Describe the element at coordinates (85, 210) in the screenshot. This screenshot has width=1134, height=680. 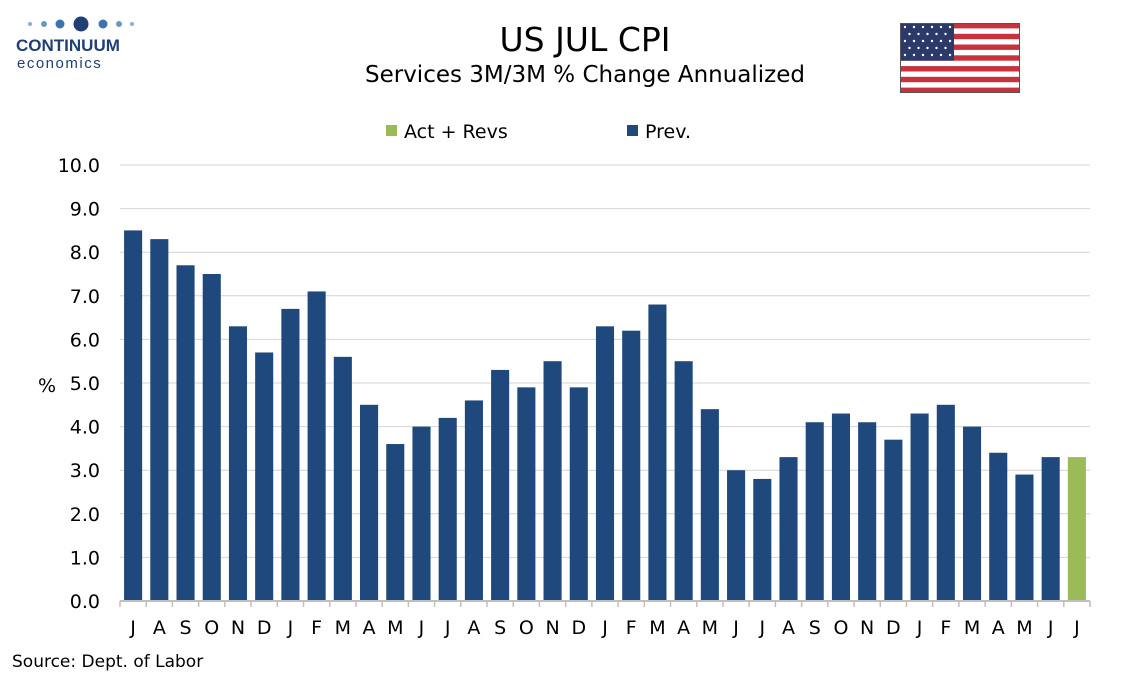
I see `y-tick-label: 9.0` at that location.